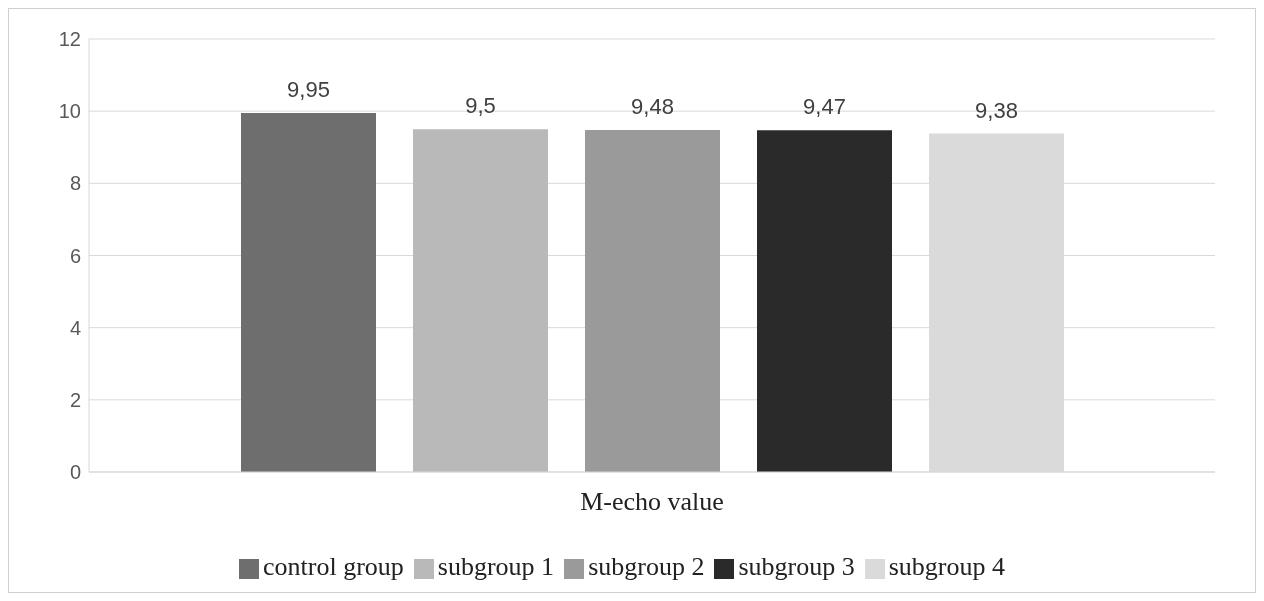 The height and width of the screenshot is (601, 1264). Describe the element at coordinates (308, 89) in the screenshot. I see `data-label: 9,95` at that location.